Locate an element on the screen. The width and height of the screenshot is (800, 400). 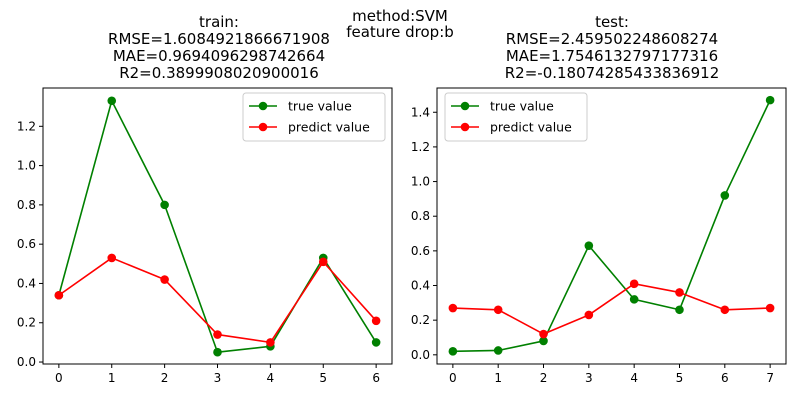
train-x-tick-label: 4 is located at coordinates (271, 378).